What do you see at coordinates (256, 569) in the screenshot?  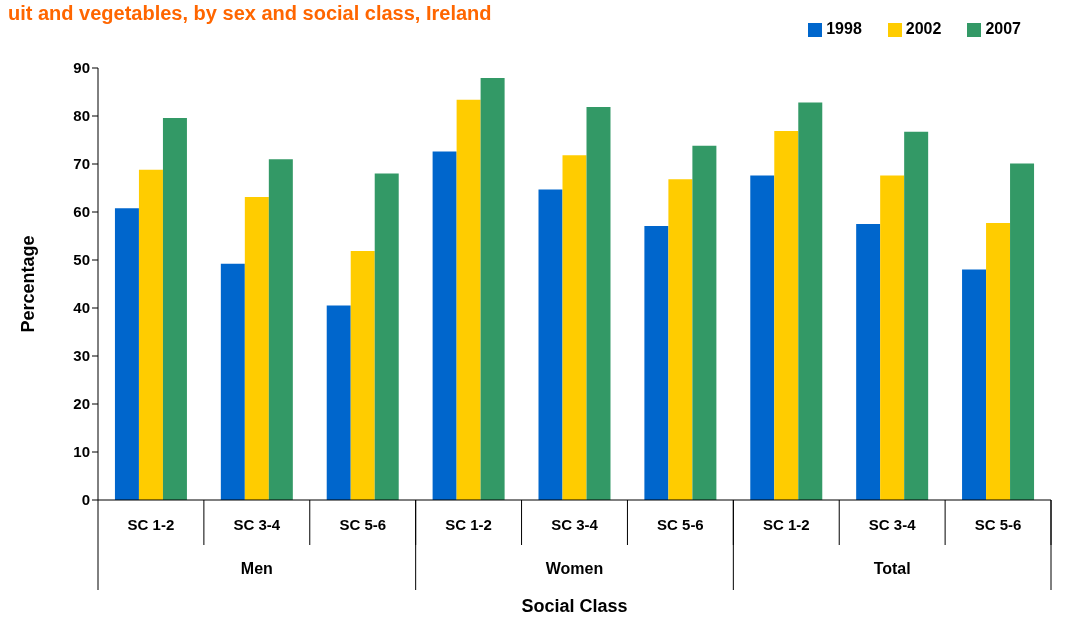 I see `text: Men` at bounding box center [256, 569].